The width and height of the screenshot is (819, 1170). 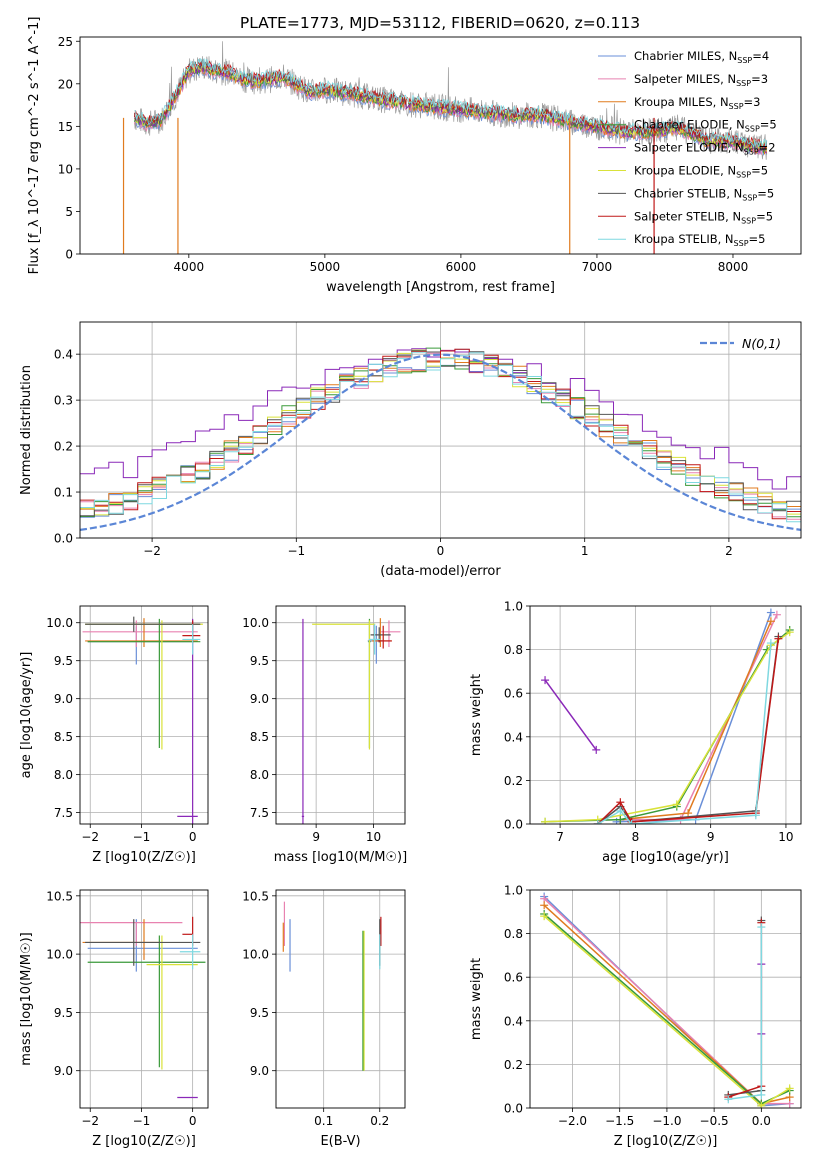 What do you see at coordinates (776, 614) in the screenshot?
I see `weight-marker-salpeter-miles` at bounding box center [776, 614].